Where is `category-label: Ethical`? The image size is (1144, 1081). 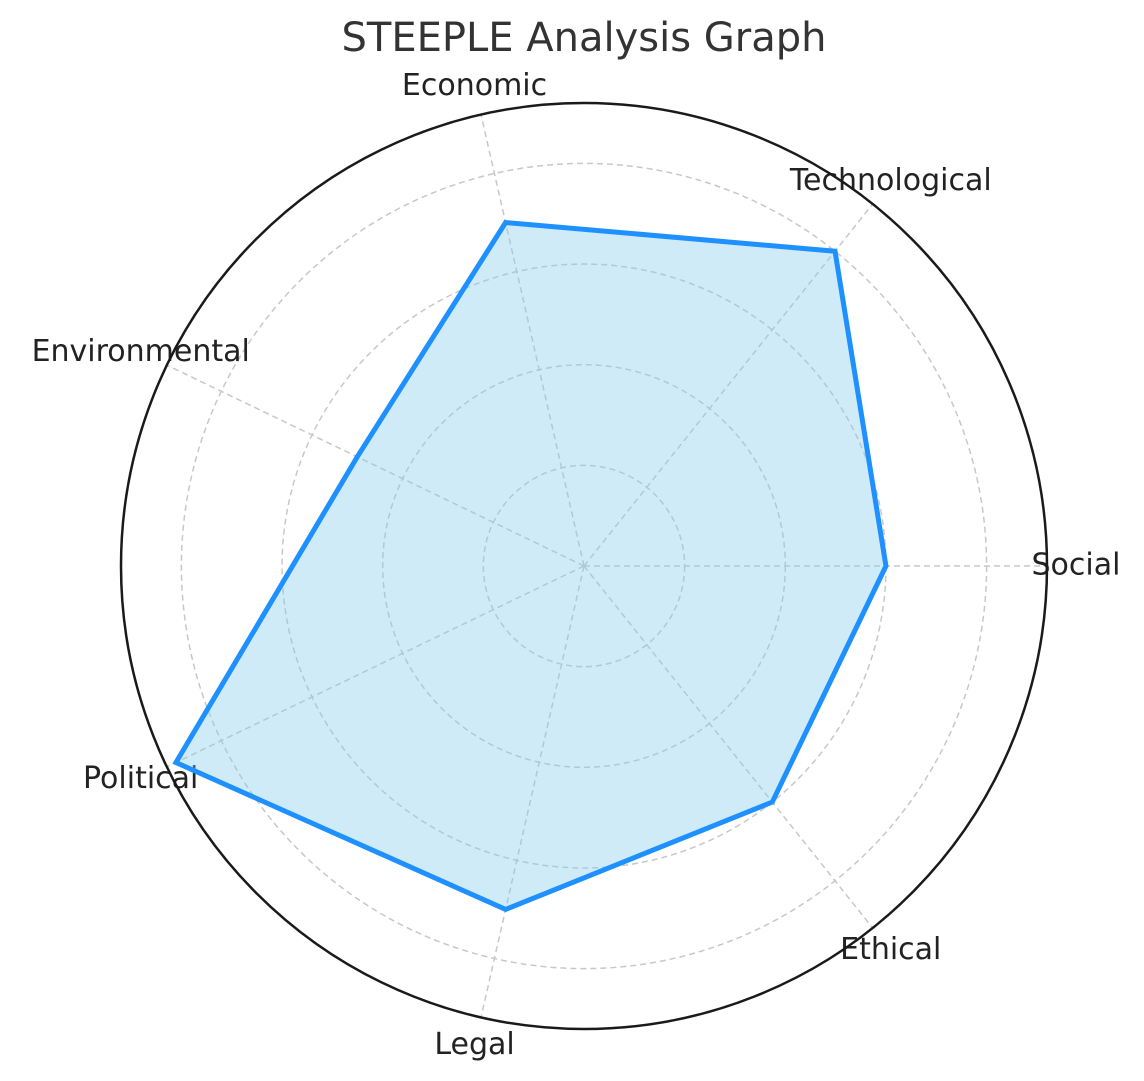 category-label: Ethical is located at coordinates (890, 949).